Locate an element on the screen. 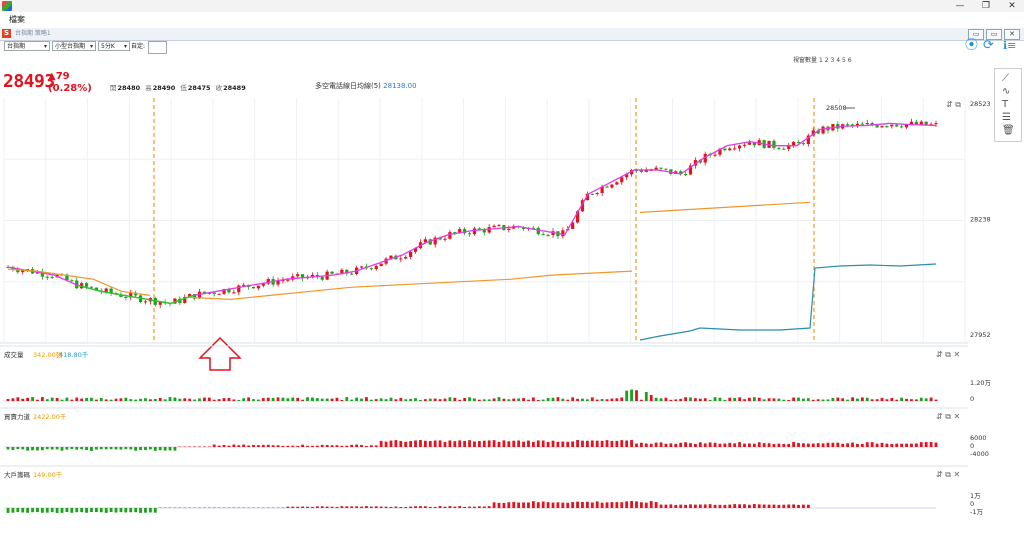 The height and width of the screenshot is (533, 1024). contract-select: 小型台指期 ▾ is located at coordinates (74, 46).